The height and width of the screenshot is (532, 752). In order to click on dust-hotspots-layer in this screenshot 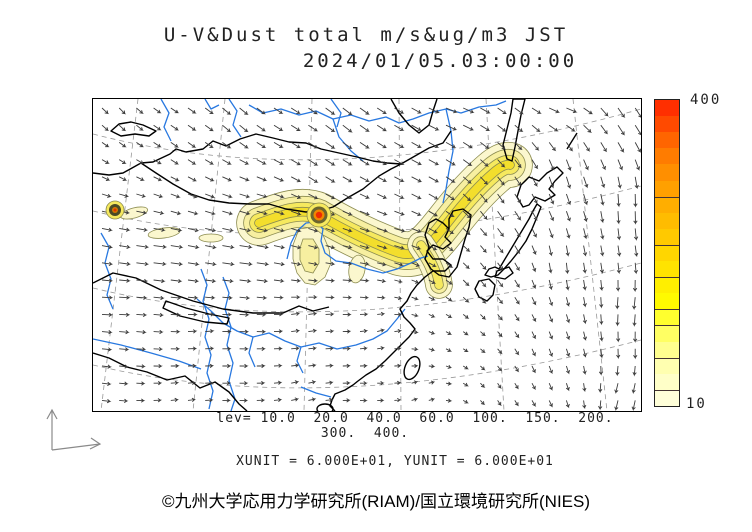, I will do `click(218, 214)`.